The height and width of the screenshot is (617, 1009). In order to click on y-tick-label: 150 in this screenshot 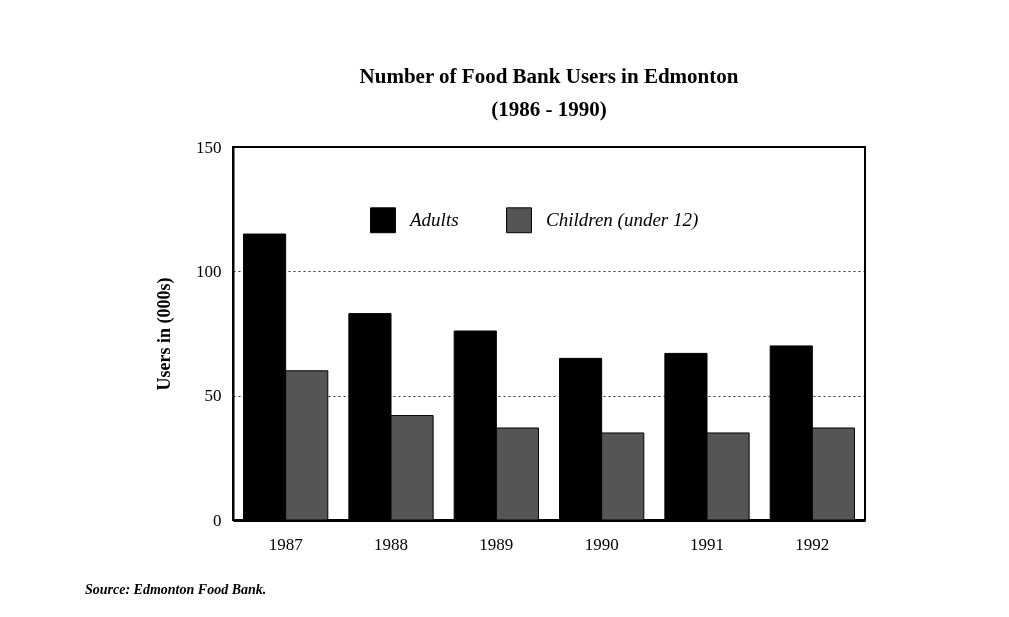, I will do `click(209, 147)`.